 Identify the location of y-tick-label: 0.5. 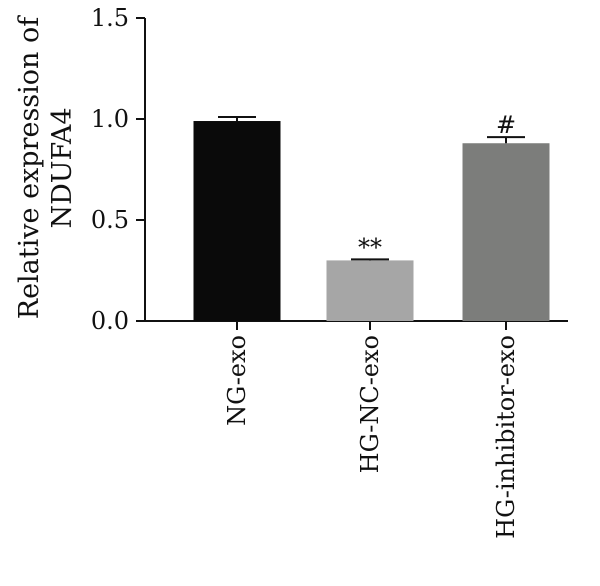
(110, 220).